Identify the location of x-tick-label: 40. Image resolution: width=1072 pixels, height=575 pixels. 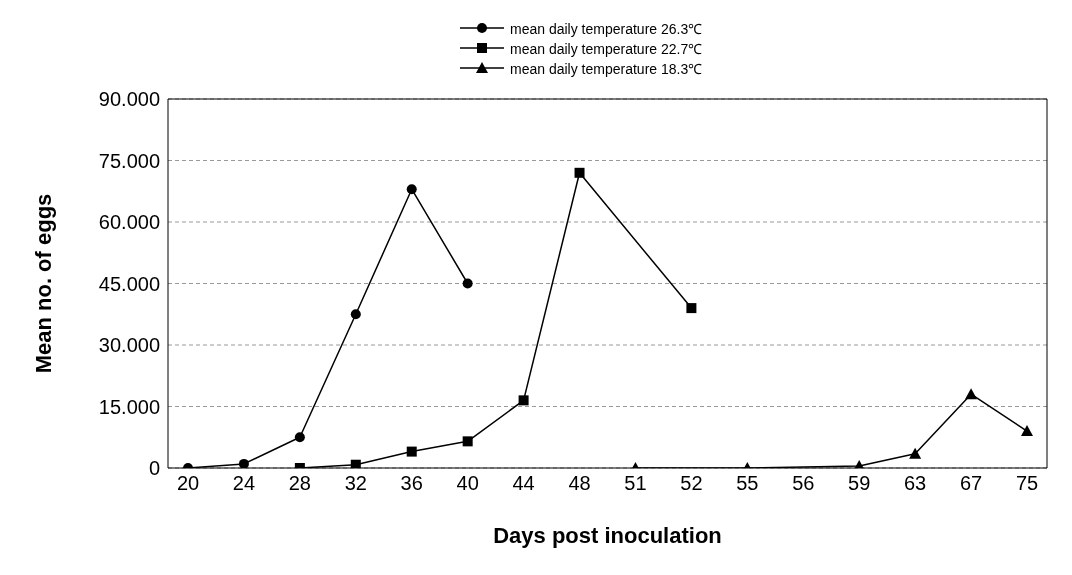
(467, 483).